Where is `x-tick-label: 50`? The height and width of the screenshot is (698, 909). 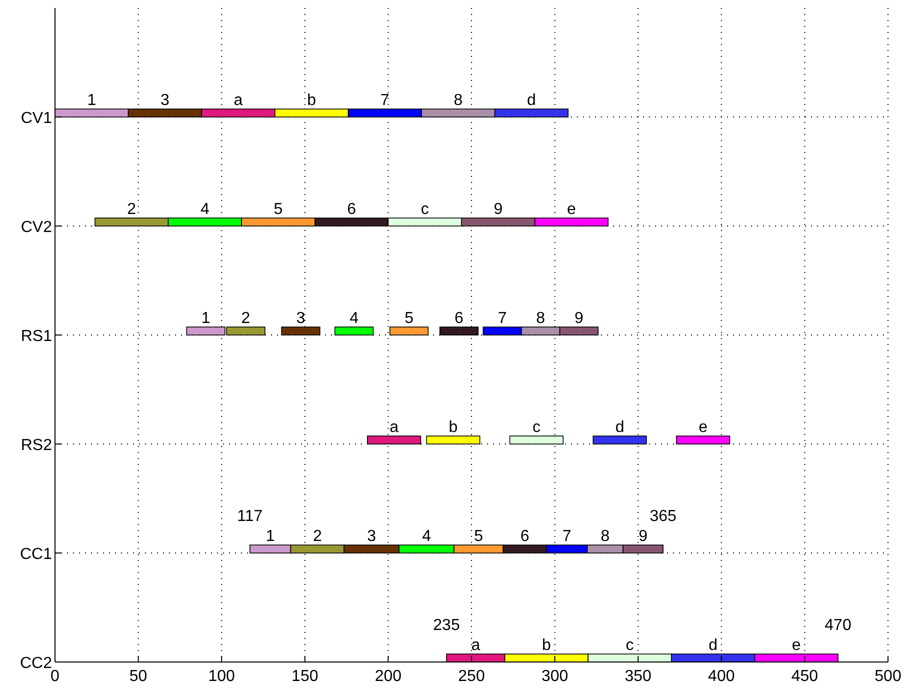 x-tick-label: 50 is located at coordinates (138, 676).